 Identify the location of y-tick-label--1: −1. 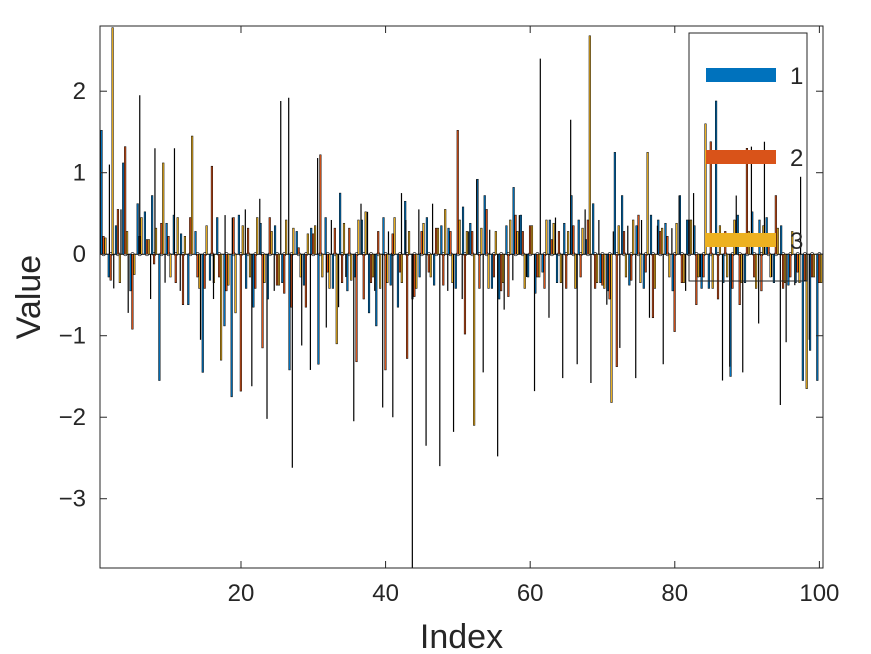
(72, 336).